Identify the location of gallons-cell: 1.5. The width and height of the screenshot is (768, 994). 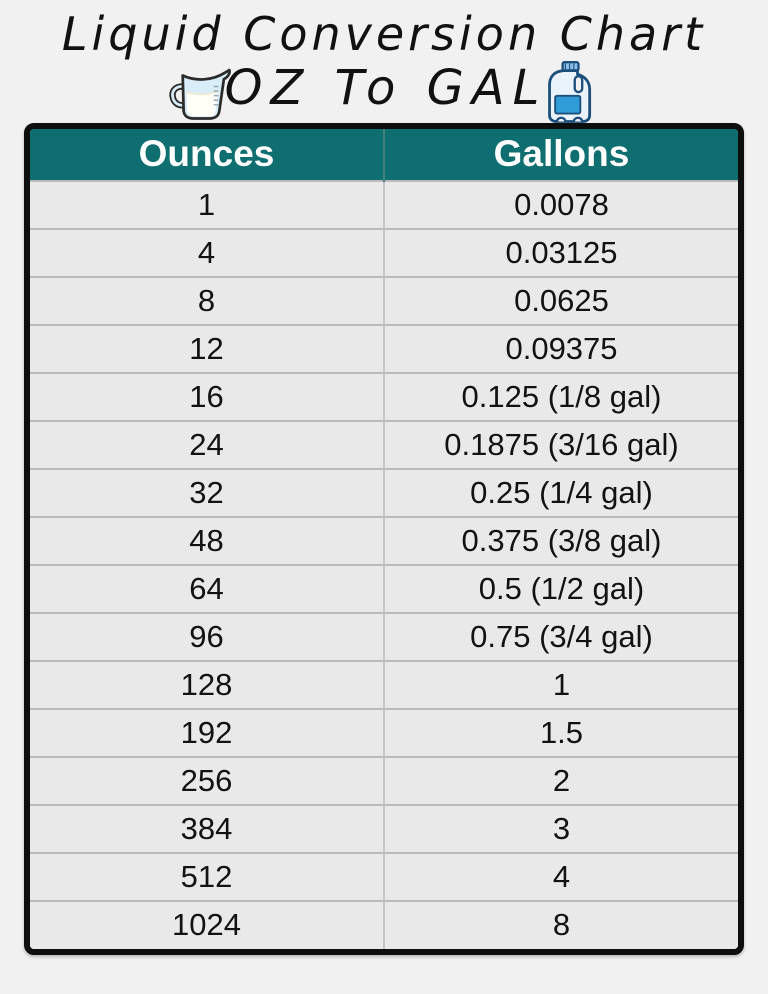
(560, 732).